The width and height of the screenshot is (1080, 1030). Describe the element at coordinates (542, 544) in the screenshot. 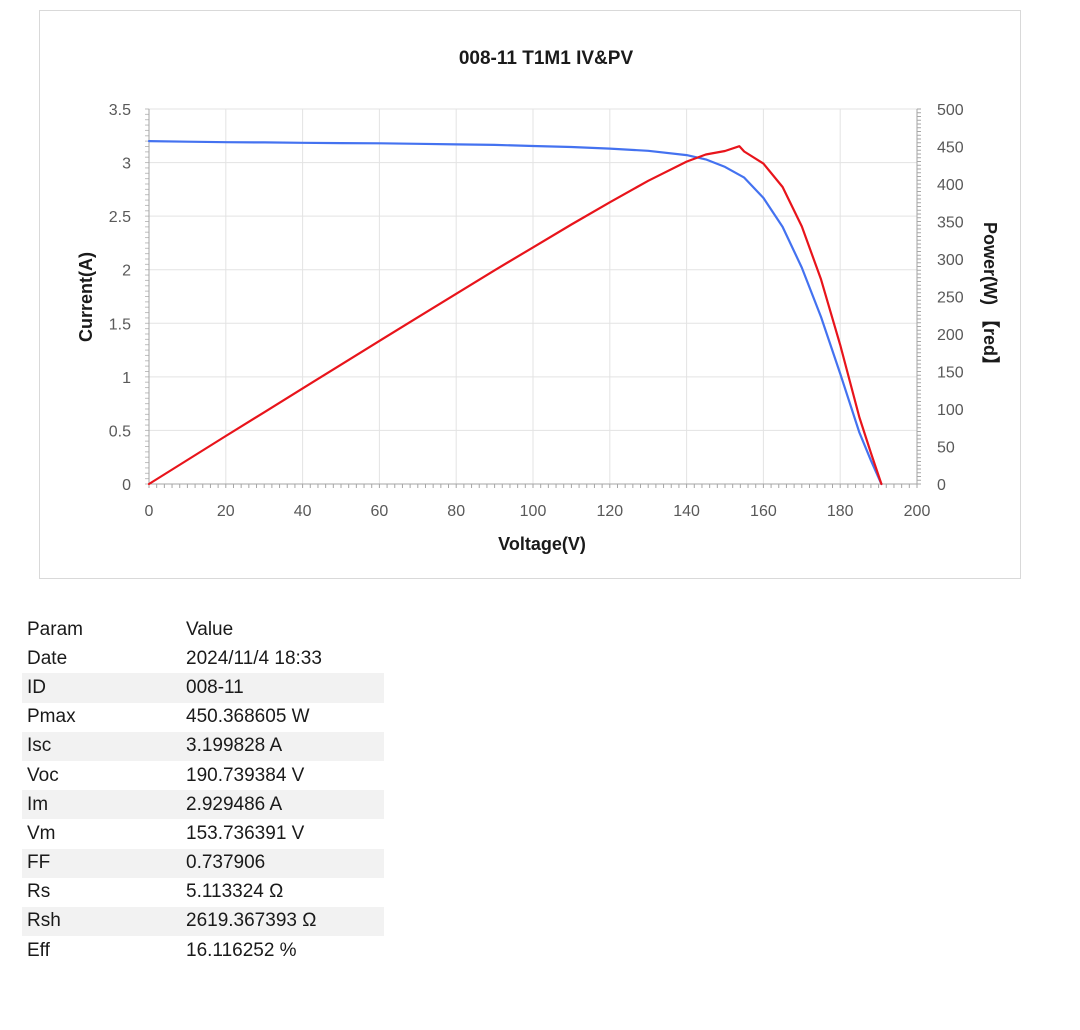

I see `x-axis-label: Voltage(V)` at that location.